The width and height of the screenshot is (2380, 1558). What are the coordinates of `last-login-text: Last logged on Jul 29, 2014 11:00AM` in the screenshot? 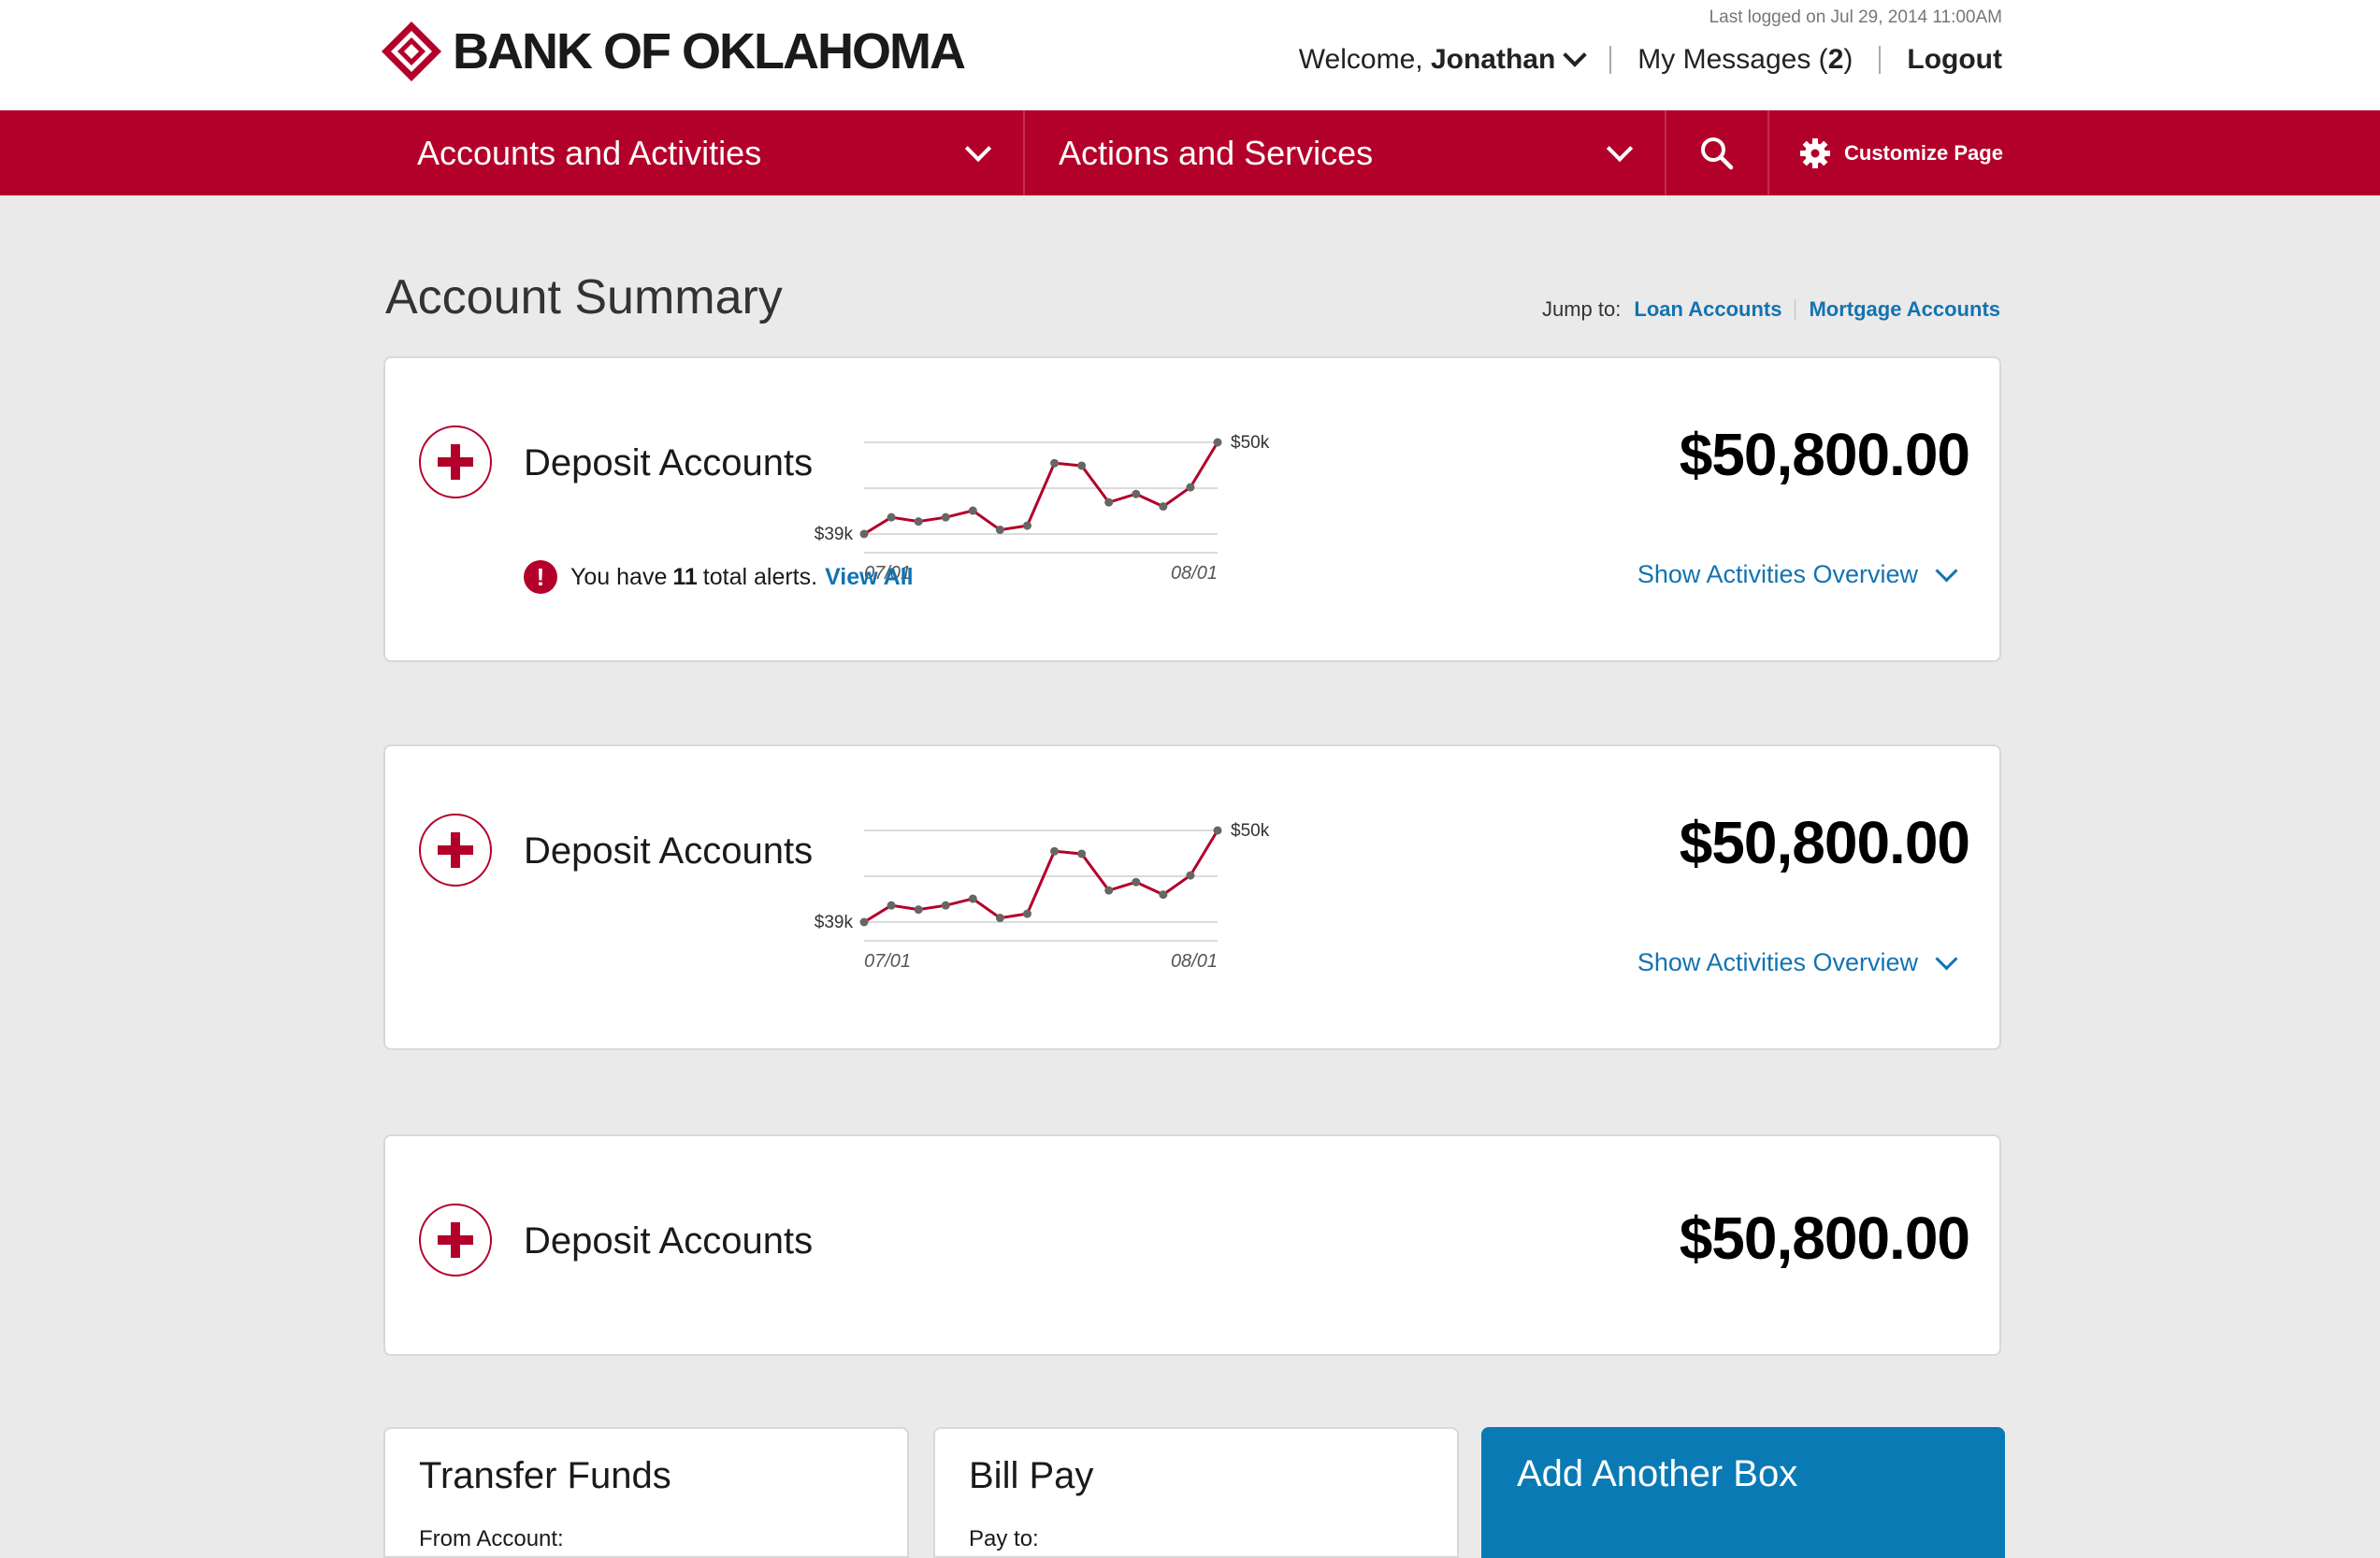 It's located at (1855, 17).